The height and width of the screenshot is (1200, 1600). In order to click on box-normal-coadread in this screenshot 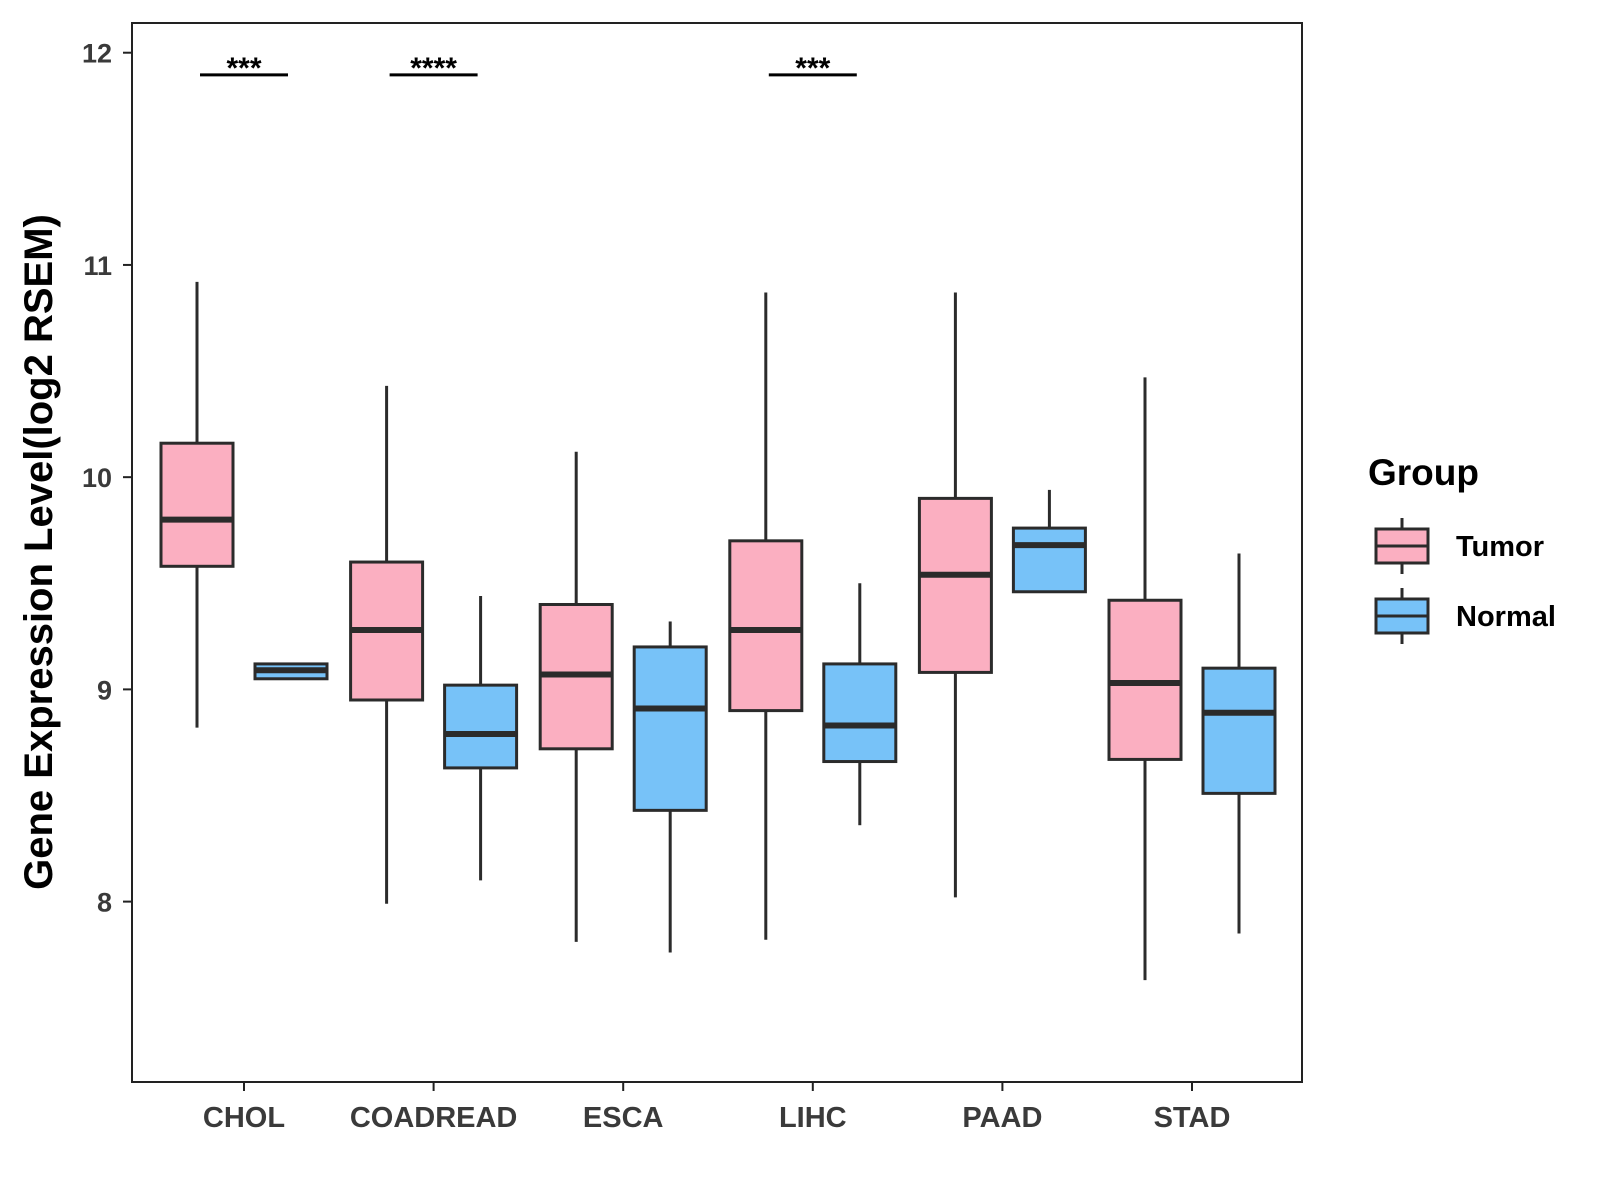, I will do `click(481, 738)`.